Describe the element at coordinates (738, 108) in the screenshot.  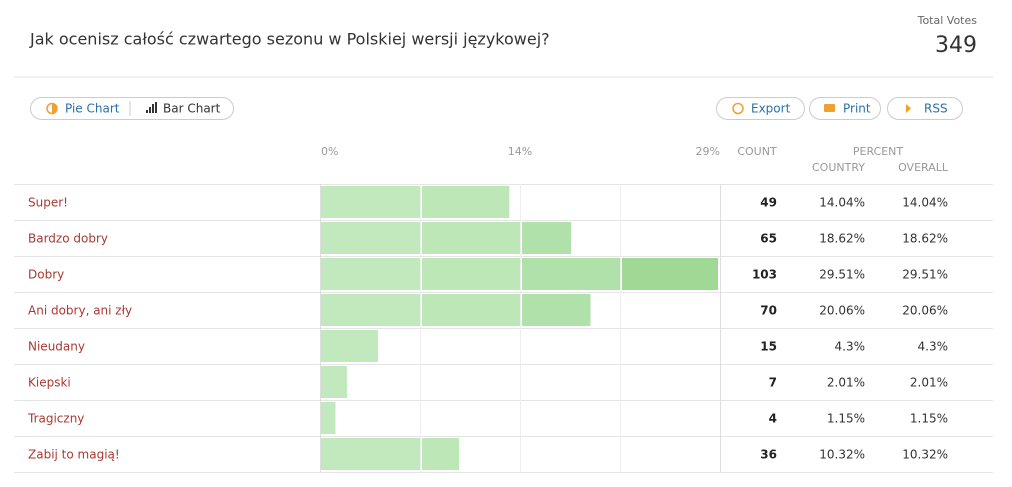
I see `export-icon` at that location.